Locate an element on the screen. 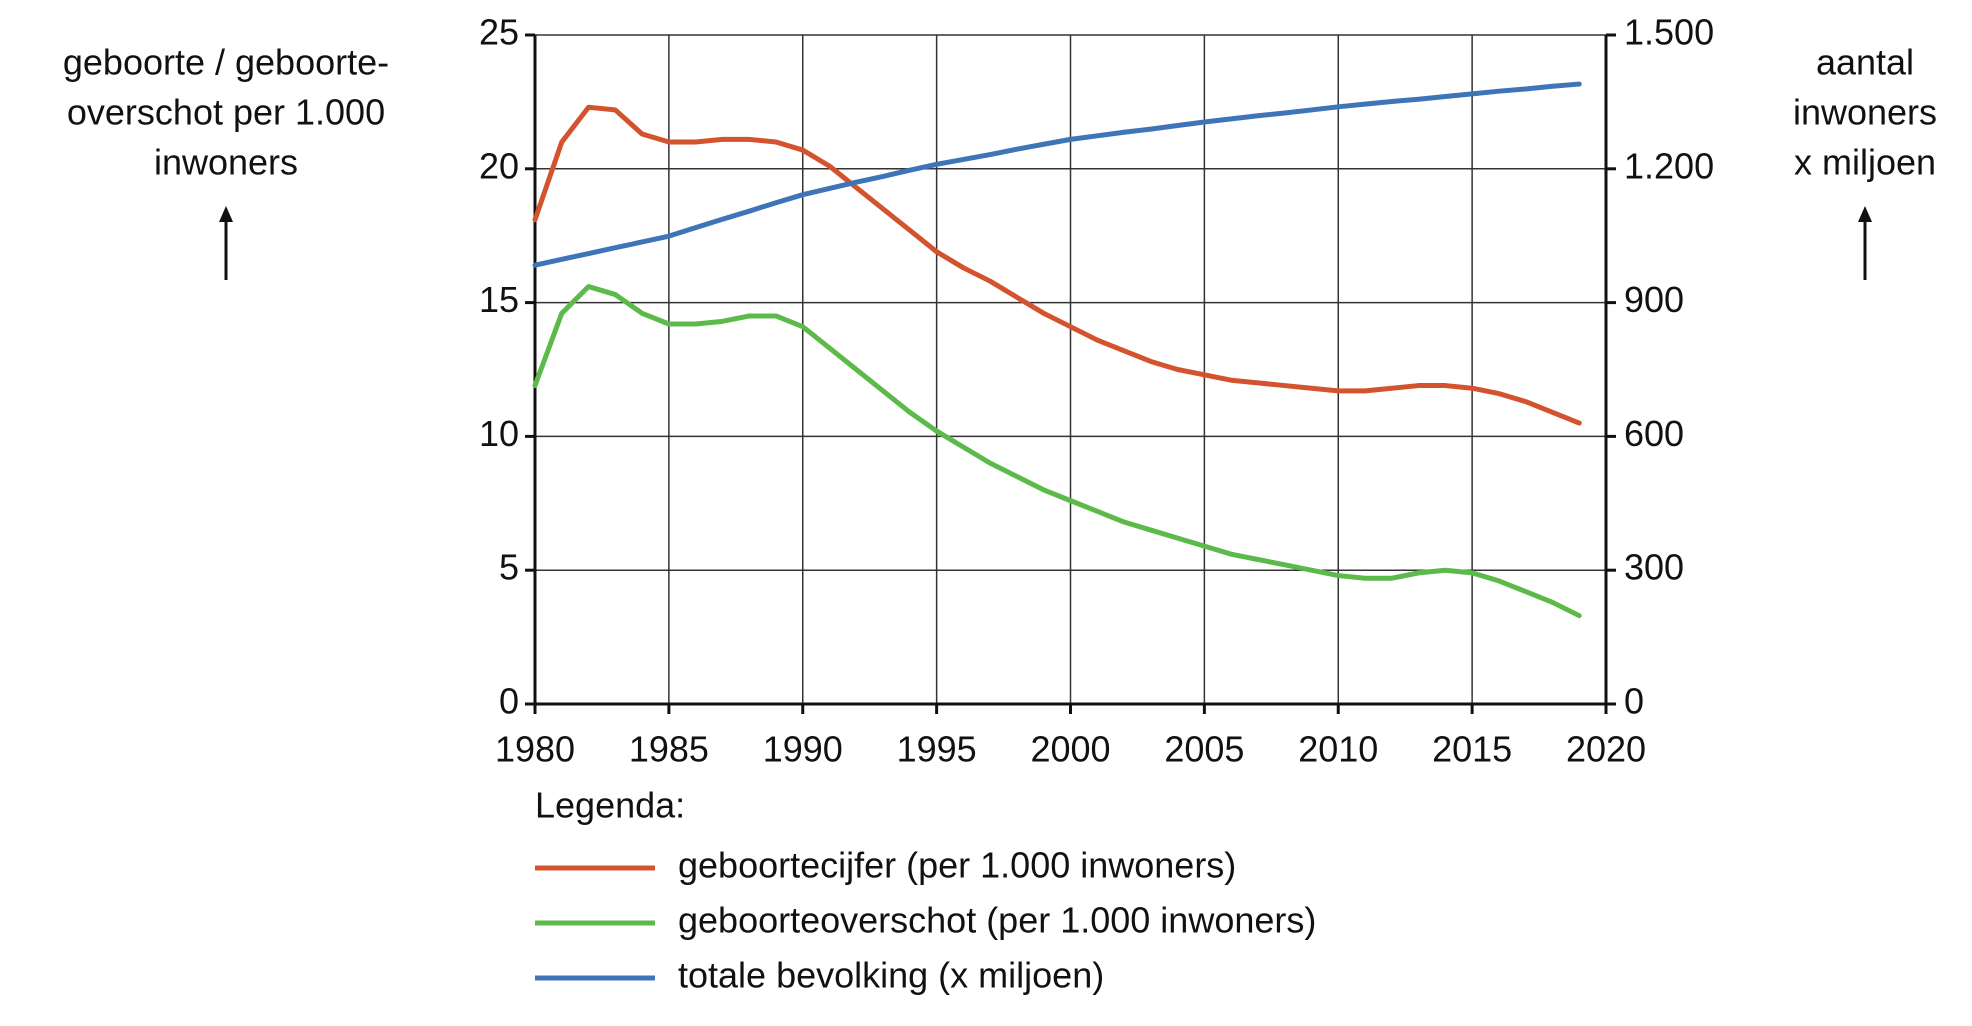 The image size is (1972, 1026). y-tick-label: 25 is located at coordinates (499, 32).